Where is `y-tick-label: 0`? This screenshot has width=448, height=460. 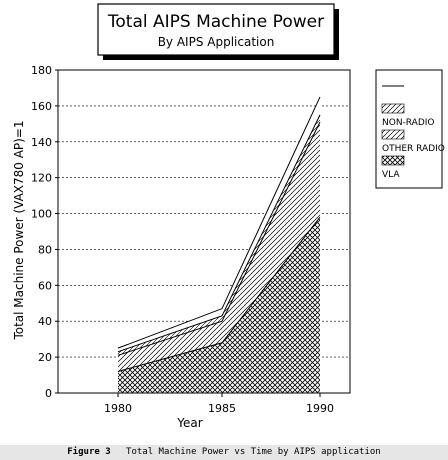 y-tick-label: 0 is located at coordinates (48, 393).